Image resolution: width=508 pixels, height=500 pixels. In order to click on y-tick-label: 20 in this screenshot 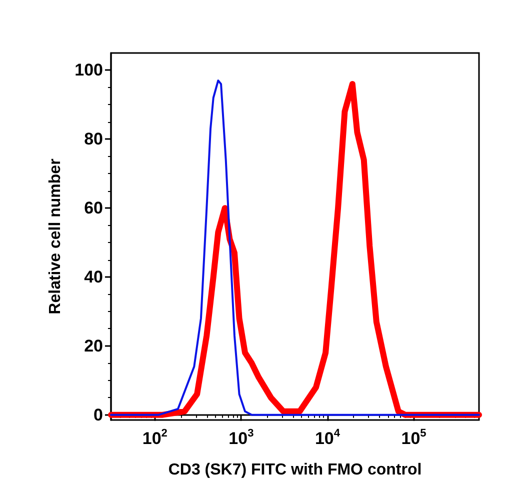, I will do `click(93, 346)`.